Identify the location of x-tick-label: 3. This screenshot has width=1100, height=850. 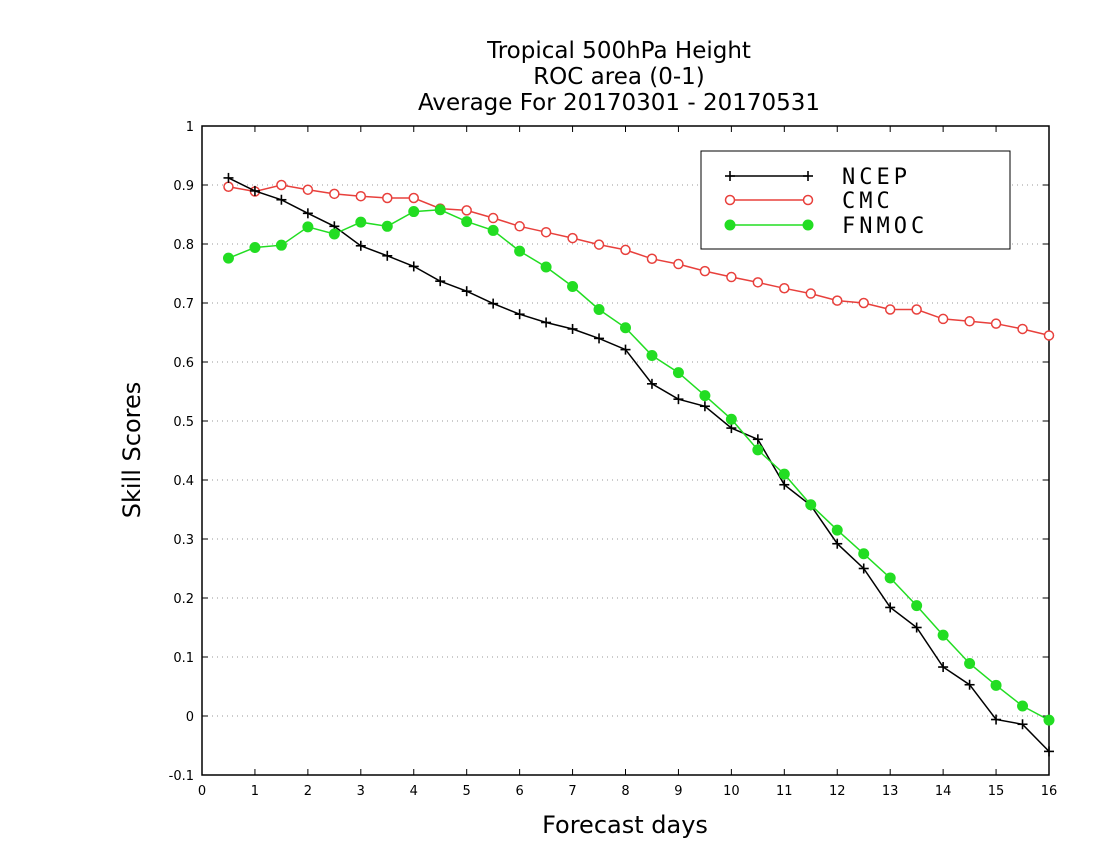
(361, 791).